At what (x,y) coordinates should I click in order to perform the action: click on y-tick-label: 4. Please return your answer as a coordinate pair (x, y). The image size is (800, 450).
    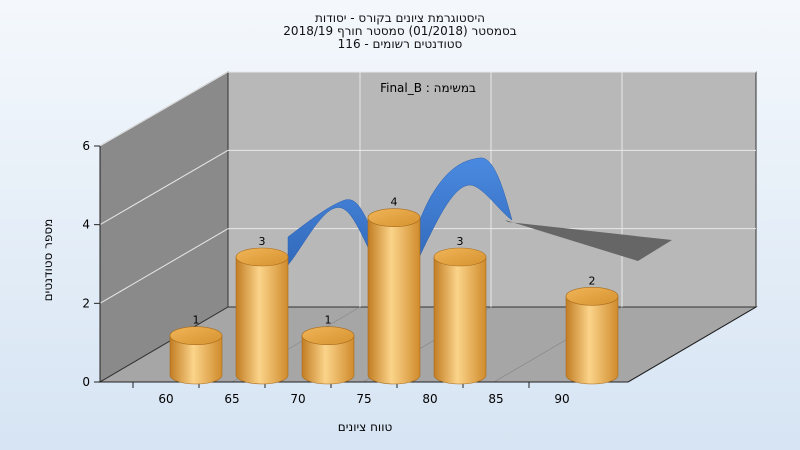
    Looking at the image, I should click on (86, 225).